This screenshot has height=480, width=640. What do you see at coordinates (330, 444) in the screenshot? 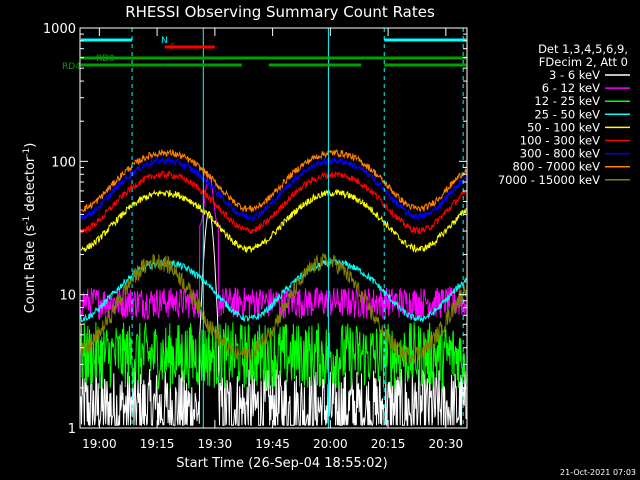
I see `x-tick-label: 20:00` at bounding box center [330, 444].